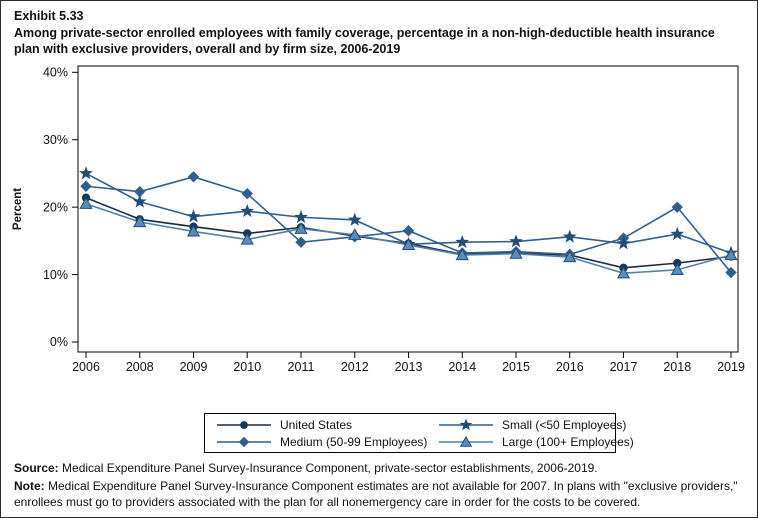  Describe the element at coordinates (516, 367) in the screenshot. I see `svg-text: 2015` at that location.